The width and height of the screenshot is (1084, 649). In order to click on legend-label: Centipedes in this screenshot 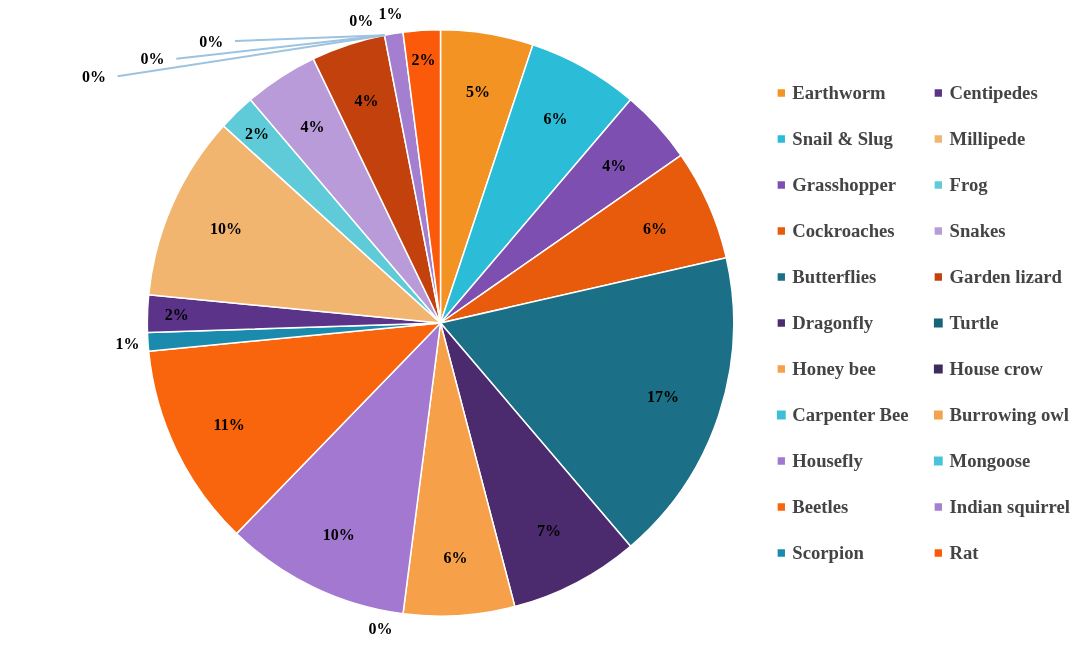, I will do `click(993, 92)`.